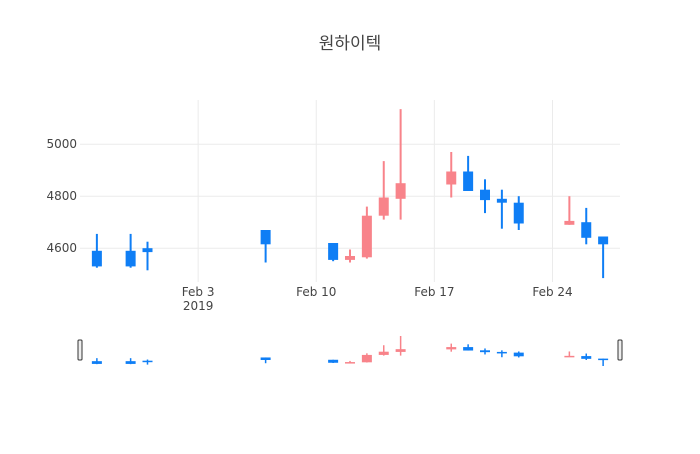 The height and width of the screenshot is (454, 700). I want to click on x-tick-label: Feb 24, so click(552, 292).